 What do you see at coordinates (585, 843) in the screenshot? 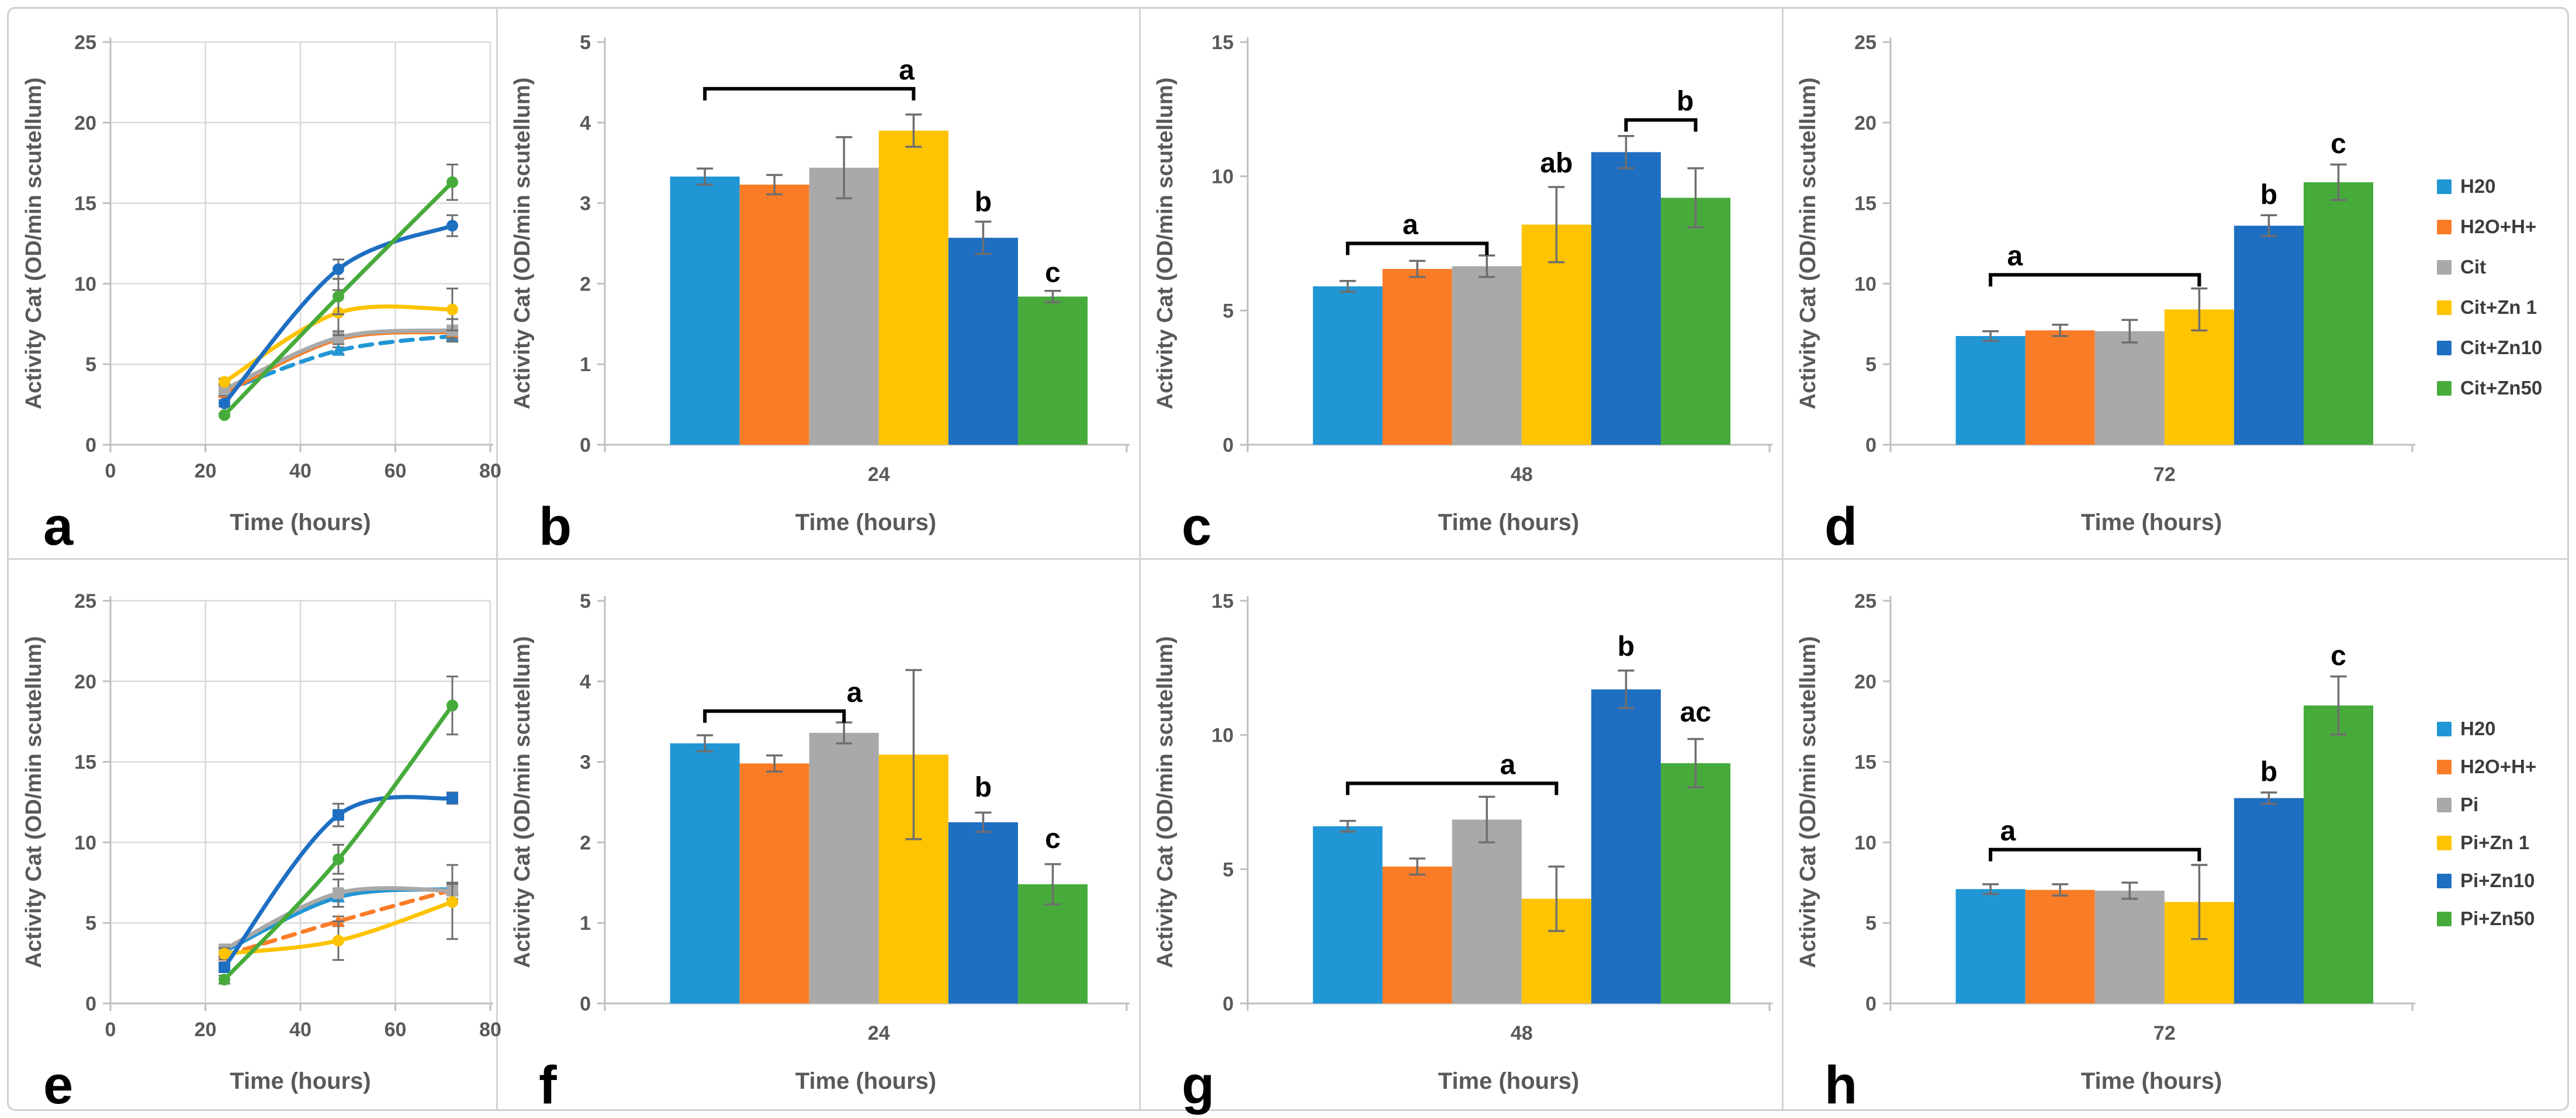
I see `y-tick-label: 2` at bounding box center [585, 843].